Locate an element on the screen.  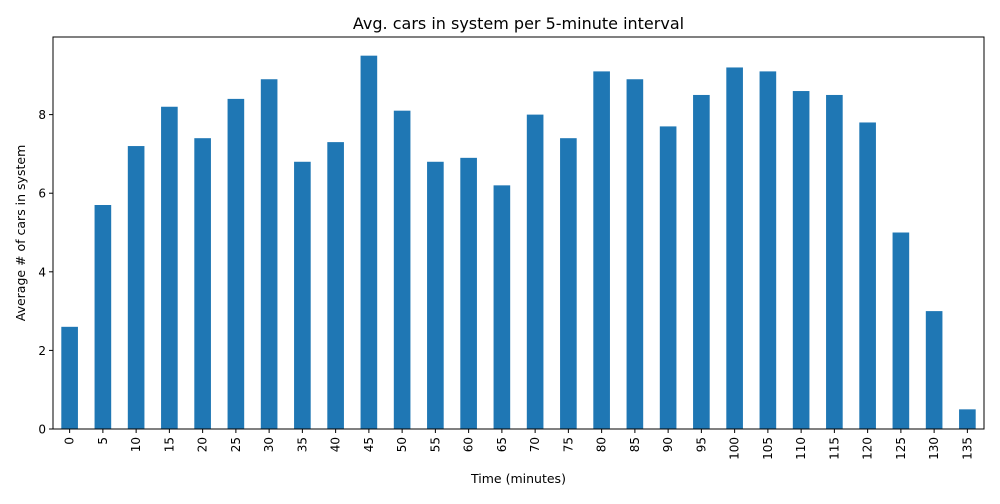
y-tick-label: 2 is located at coordinates (42, 351).